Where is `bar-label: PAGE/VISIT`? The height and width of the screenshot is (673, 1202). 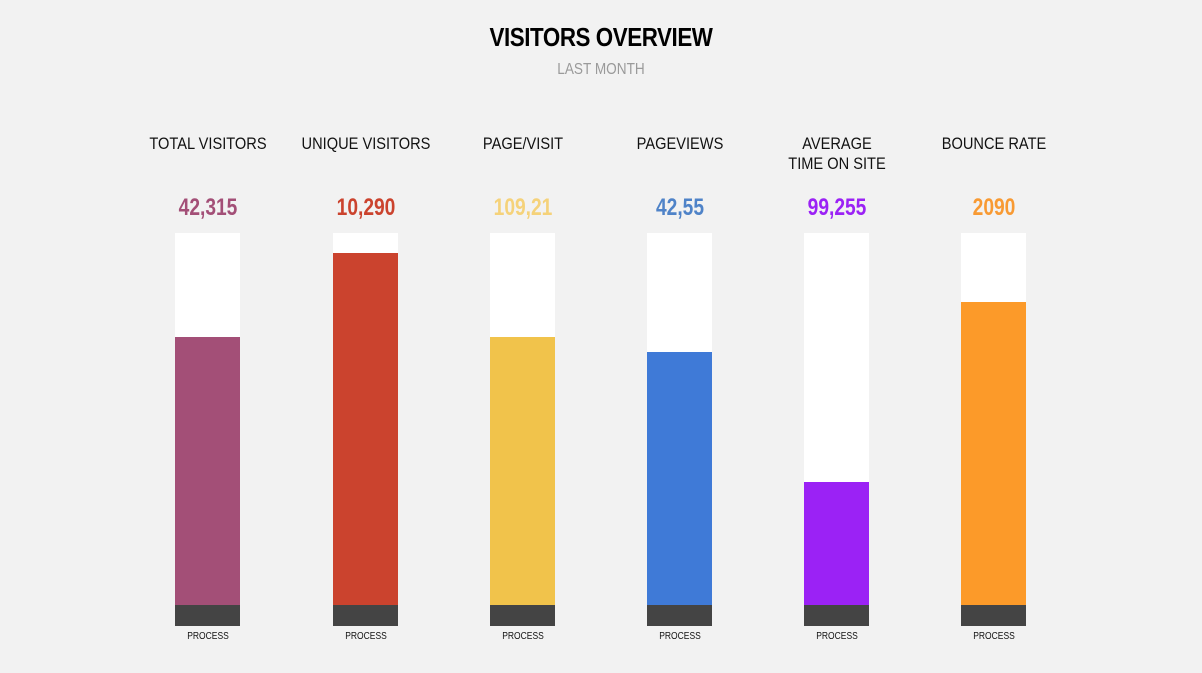 bar-label: PAGE/VISIT is located at coordinates (523, 143).